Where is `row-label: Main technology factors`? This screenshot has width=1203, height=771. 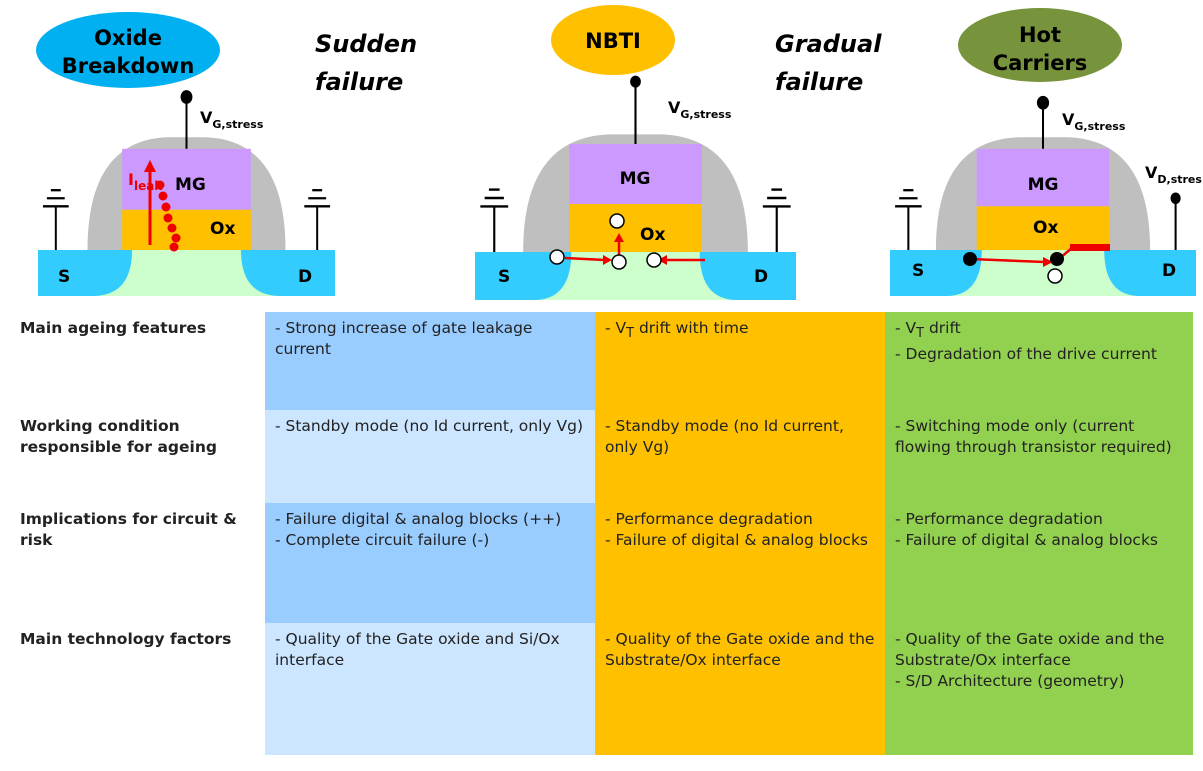 row-label: Main technology factors is located at coordinates (126, 639).